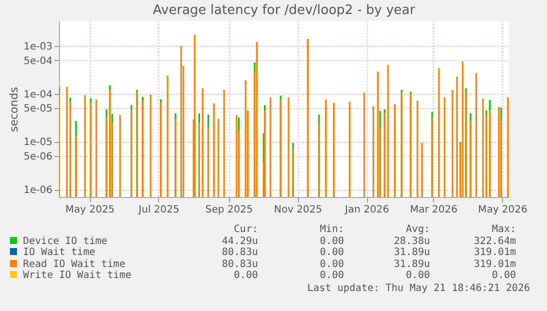  What do you see at coordinates (494, 241) in the screenshot?
I see `text: 322.64m` at bounding box center [494, 241].